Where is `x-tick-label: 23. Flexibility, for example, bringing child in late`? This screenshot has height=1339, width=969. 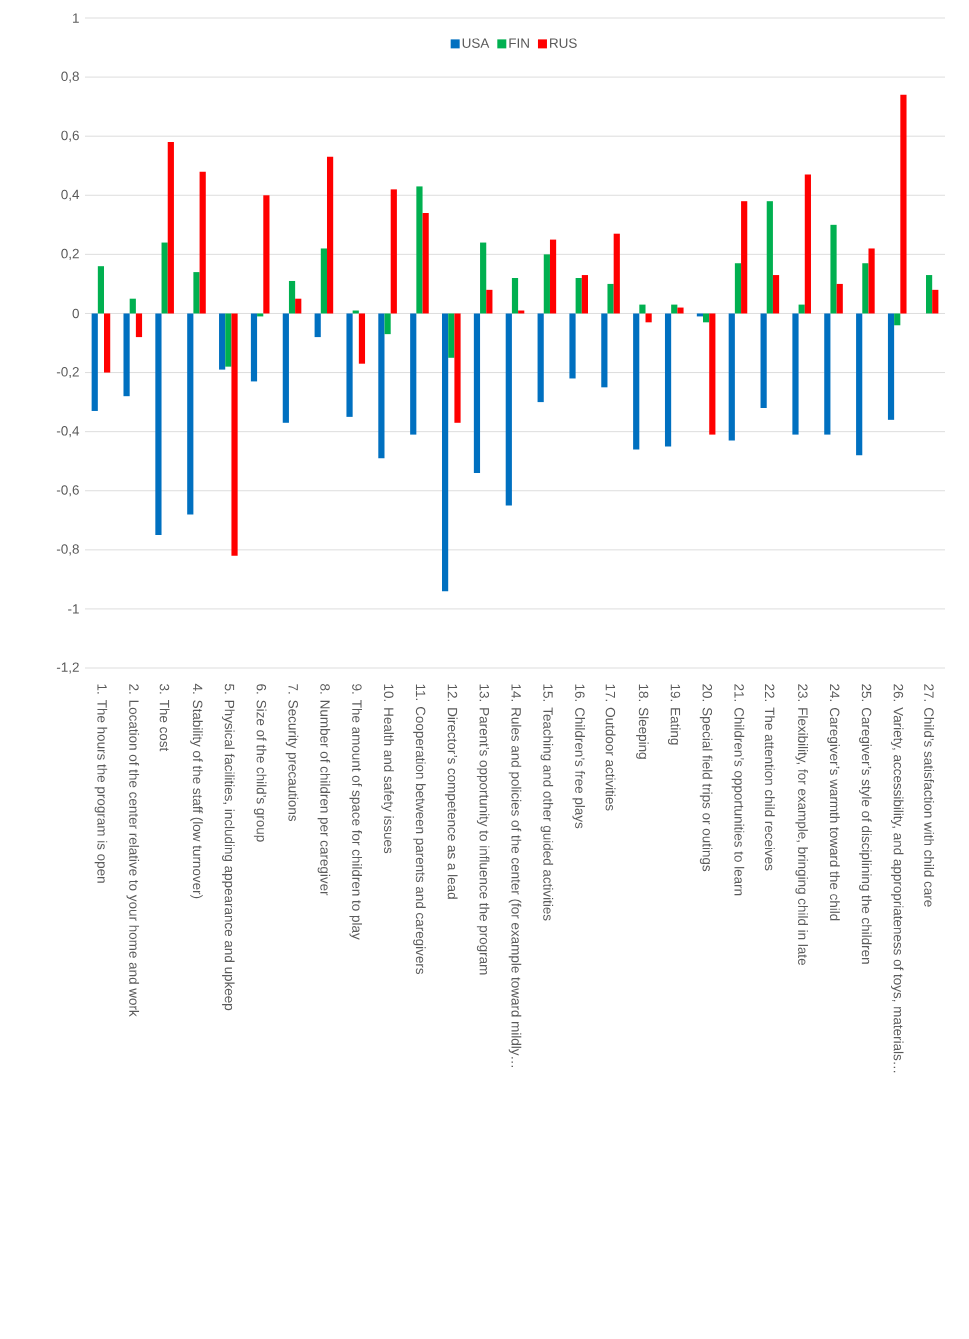
x-tick-label: 23. Flexibility, for example, bringing child in late is located at coordinates (801, 824).